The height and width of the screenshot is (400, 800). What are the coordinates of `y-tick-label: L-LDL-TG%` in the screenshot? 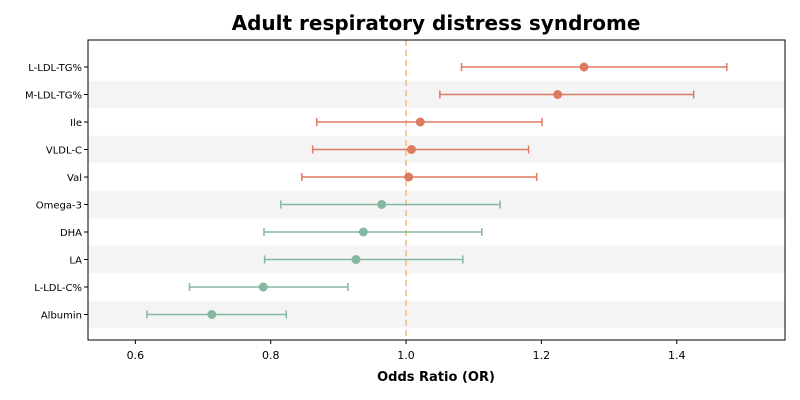 It's located at (55, 68).